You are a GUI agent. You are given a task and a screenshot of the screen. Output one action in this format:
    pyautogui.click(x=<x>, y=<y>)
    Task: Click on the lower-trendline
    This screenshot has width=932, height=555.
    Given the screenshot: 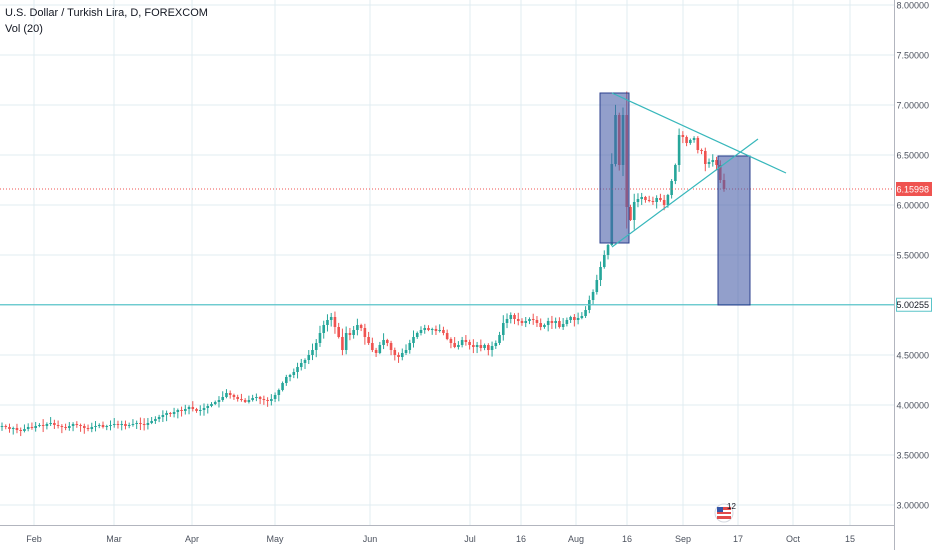 What is the action you would take?
    pyautogui.click(x=685, y=193)
    